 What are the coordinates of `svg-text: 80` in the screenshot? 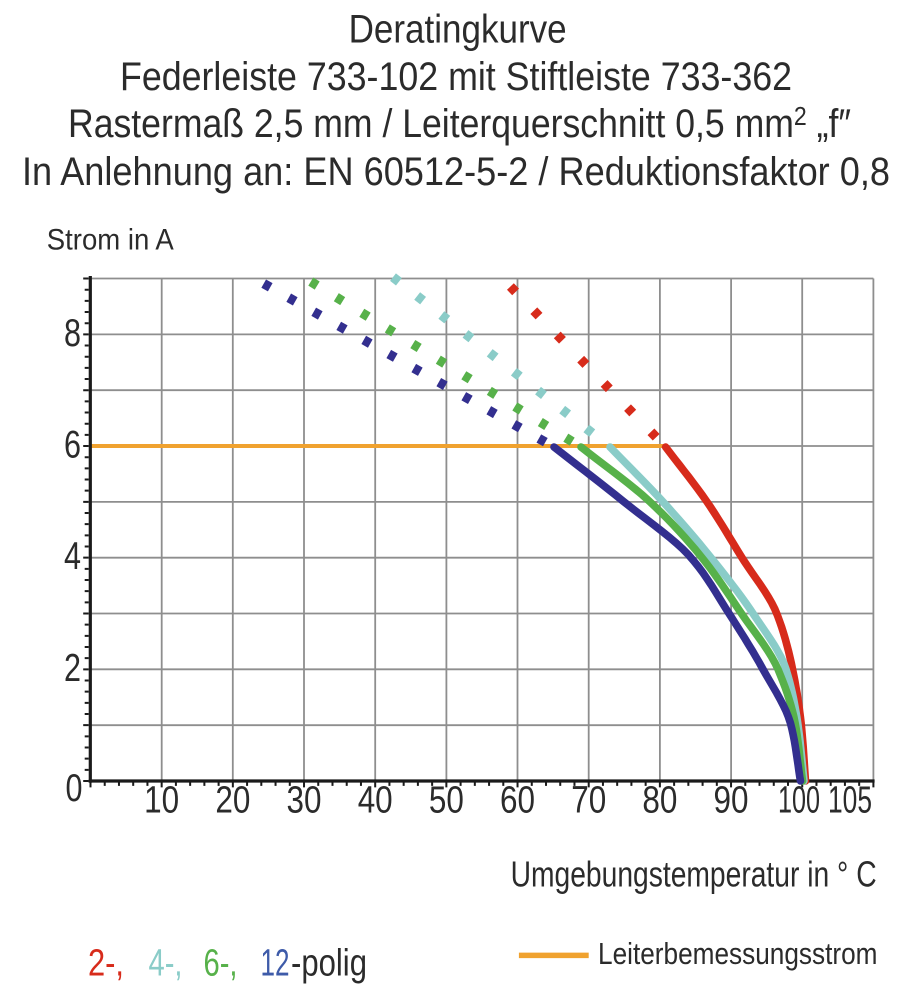 It's located at (659, 801).